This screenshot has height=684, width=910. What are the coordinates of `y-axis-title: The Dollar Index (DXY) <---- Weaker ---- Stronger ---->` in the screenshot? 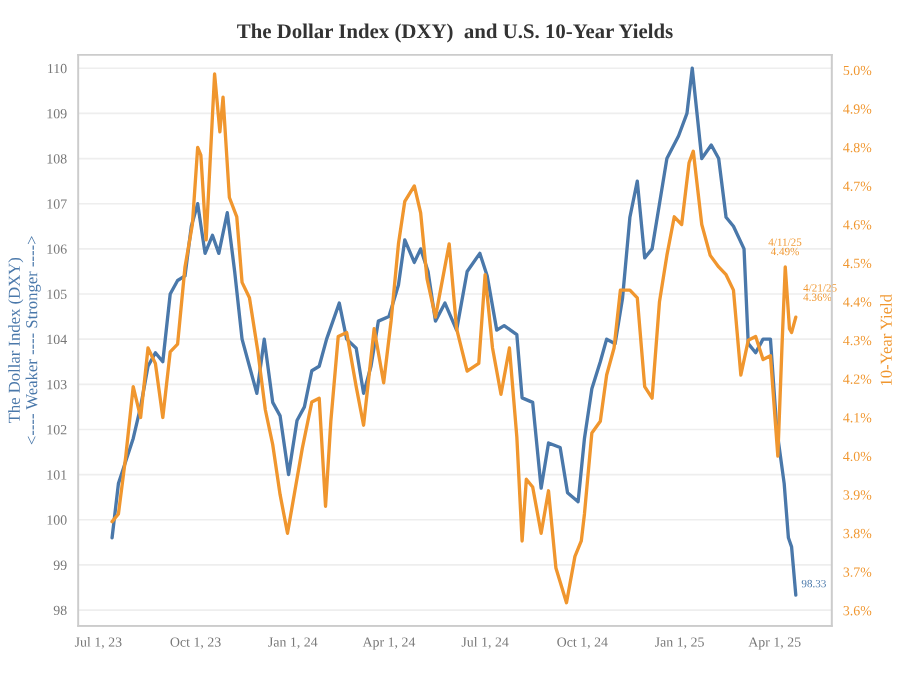 It's located at (24, 340).